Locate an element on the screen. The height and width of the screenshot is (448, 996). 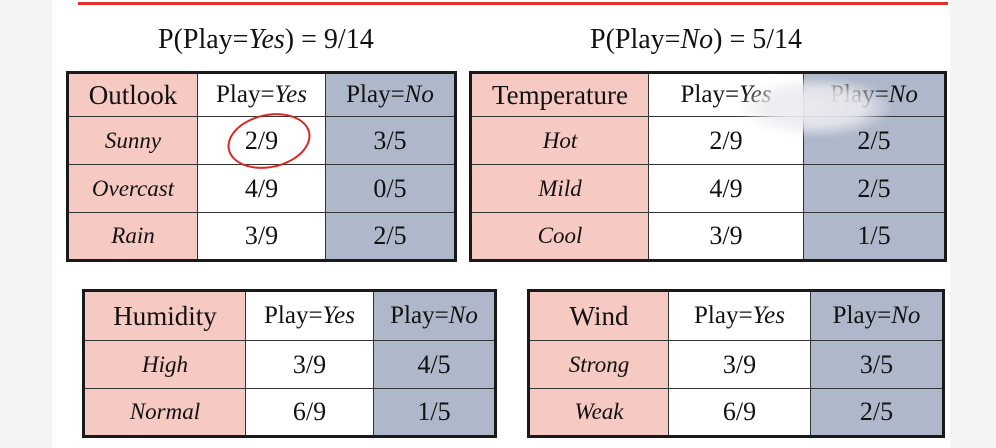
circled-value: 2/9 is located at coordinates (269, 140).